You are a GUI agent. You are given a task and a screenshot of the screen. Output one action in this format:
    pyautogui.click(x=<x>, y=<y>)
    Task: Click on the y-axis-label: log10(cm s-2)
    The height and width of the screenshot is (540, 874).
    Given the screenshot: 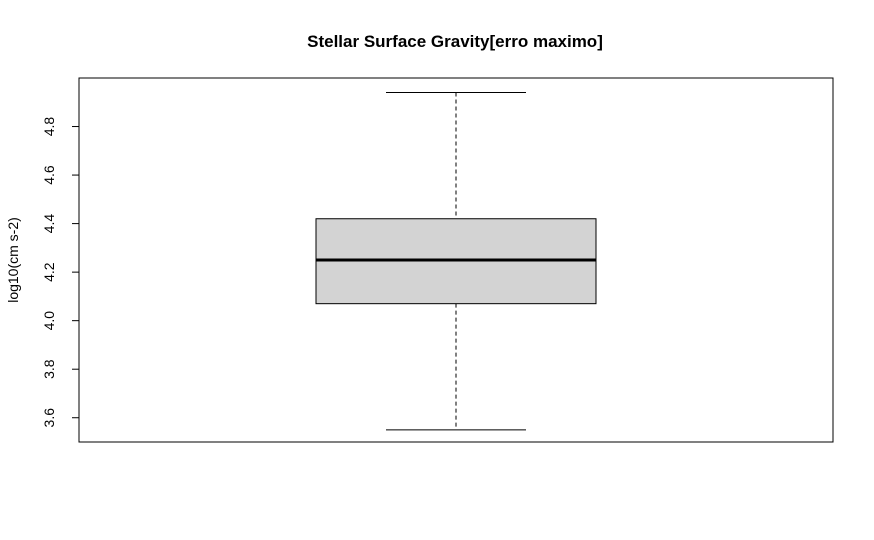 What is the action you would take?
    pyautogui.click(x=13, y=260)
    